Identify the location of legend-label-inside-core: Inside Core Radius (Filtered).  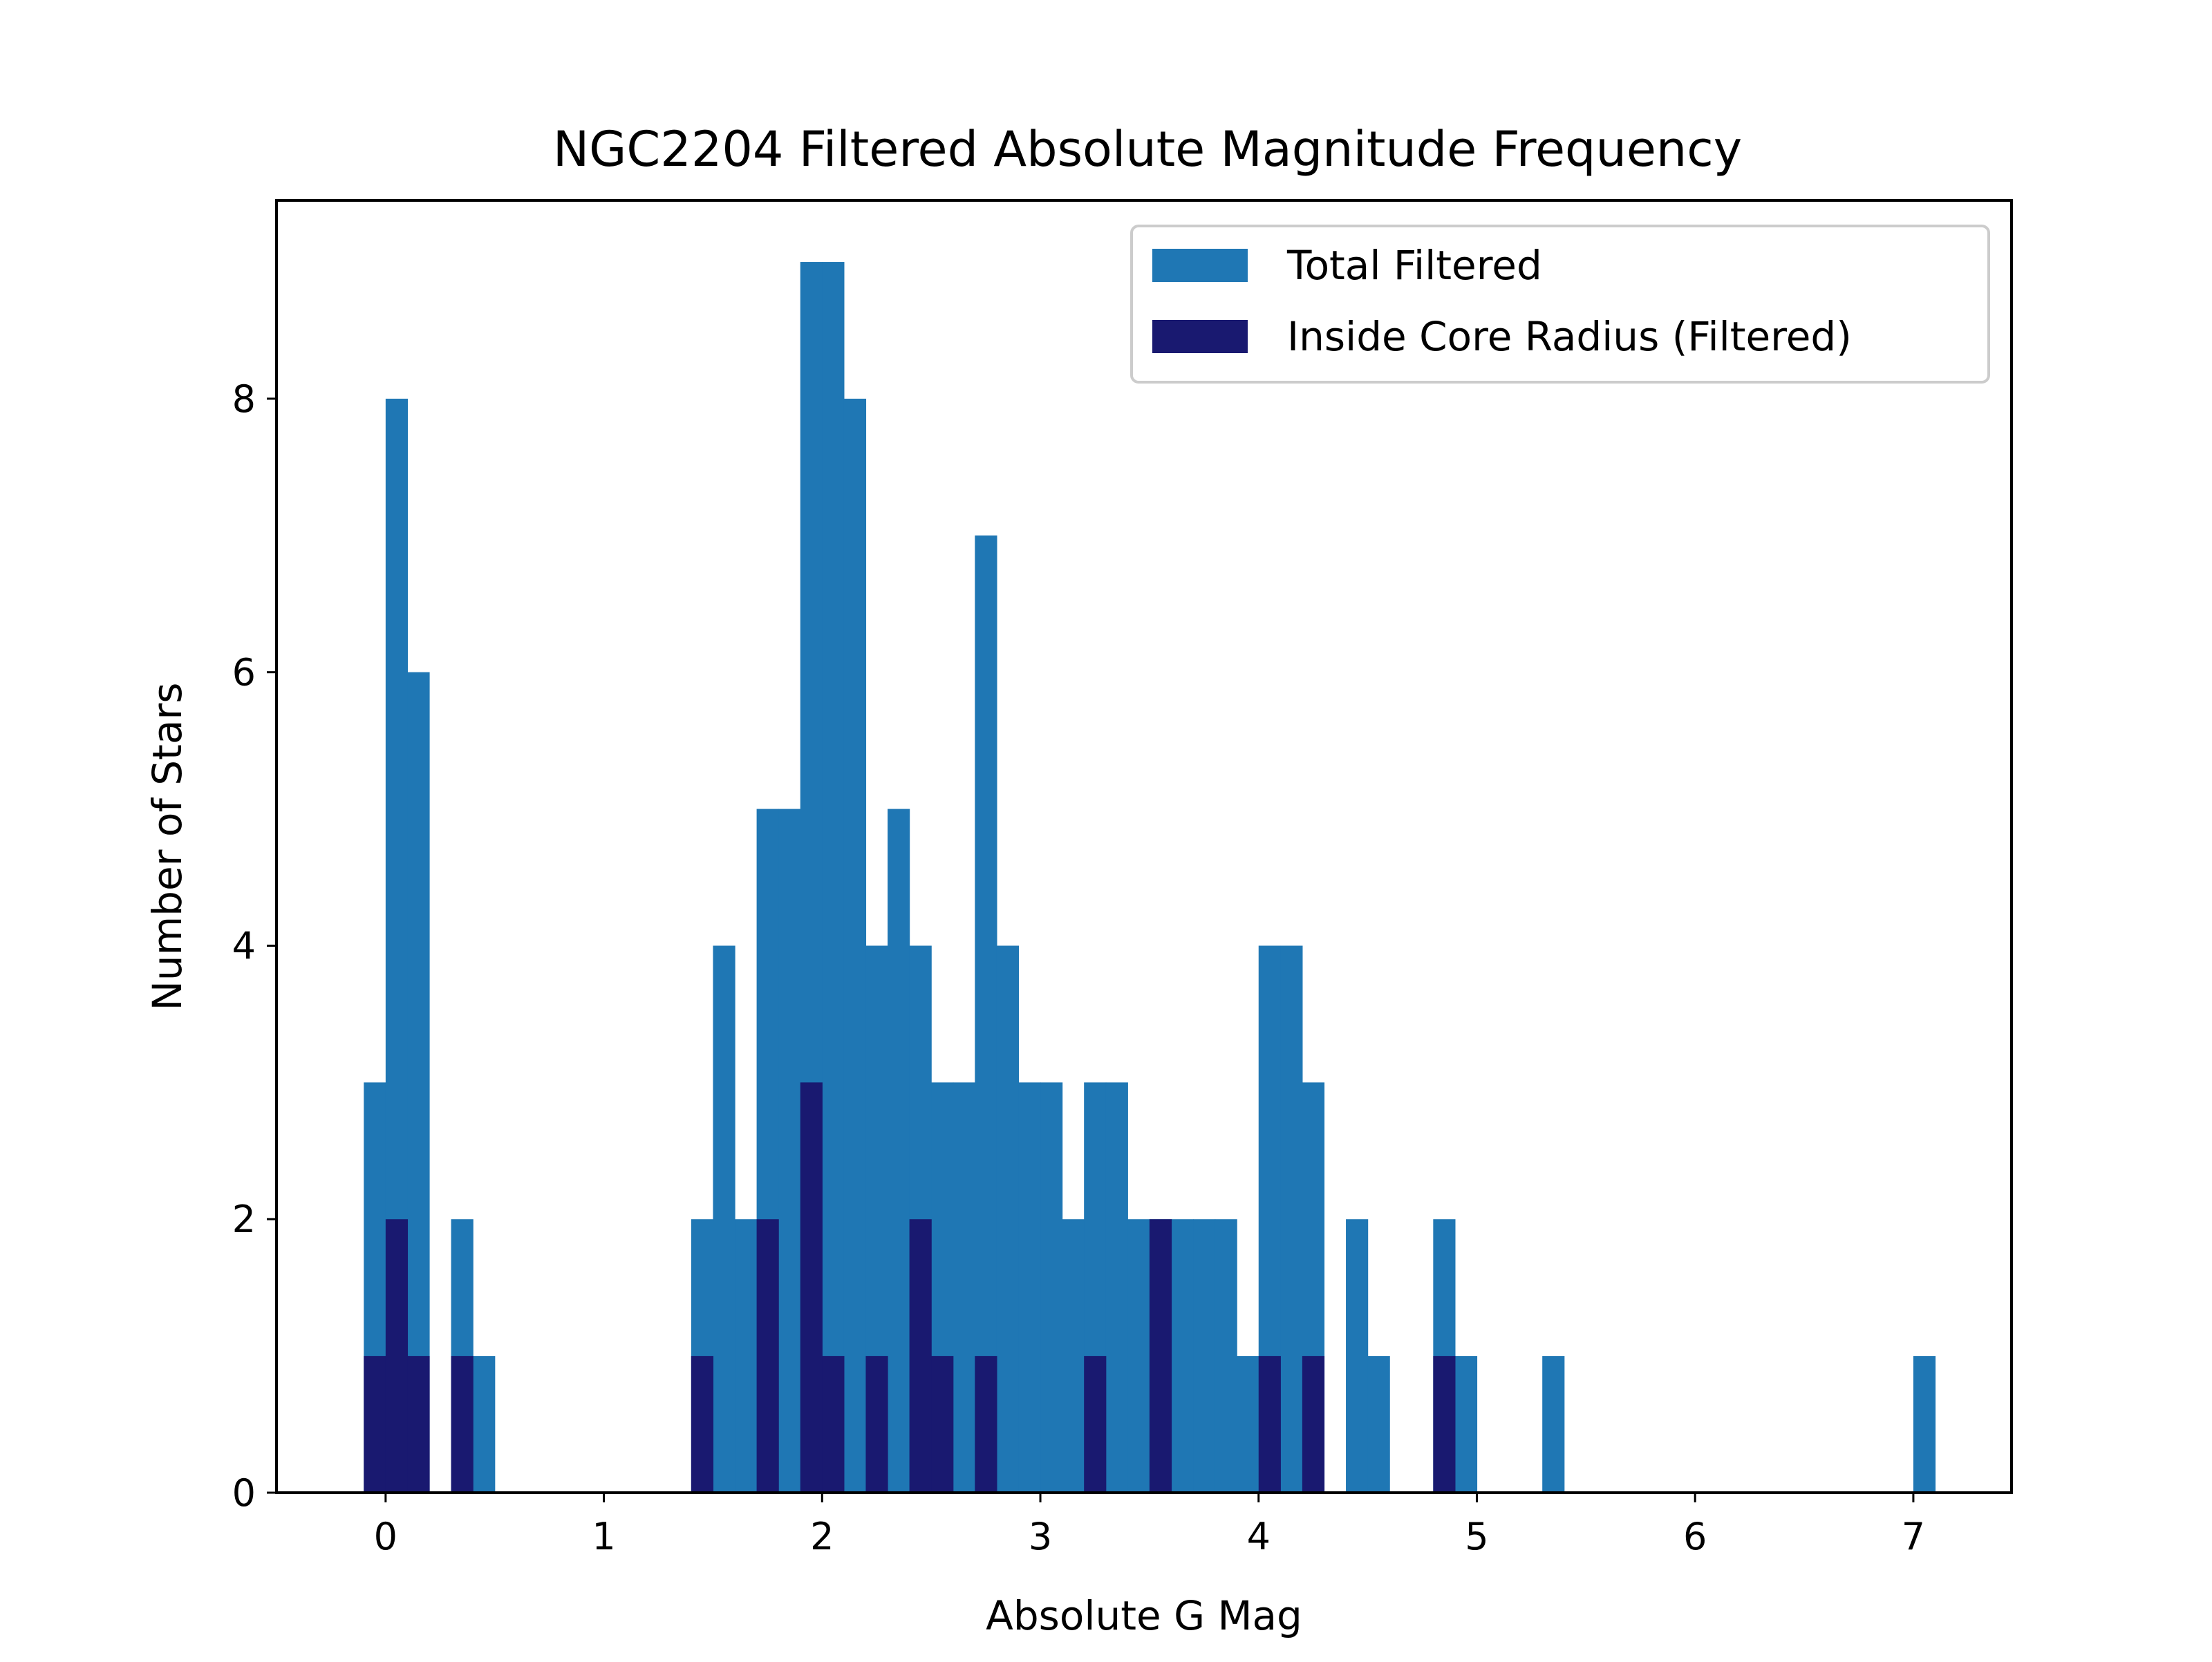
(1569, 336).